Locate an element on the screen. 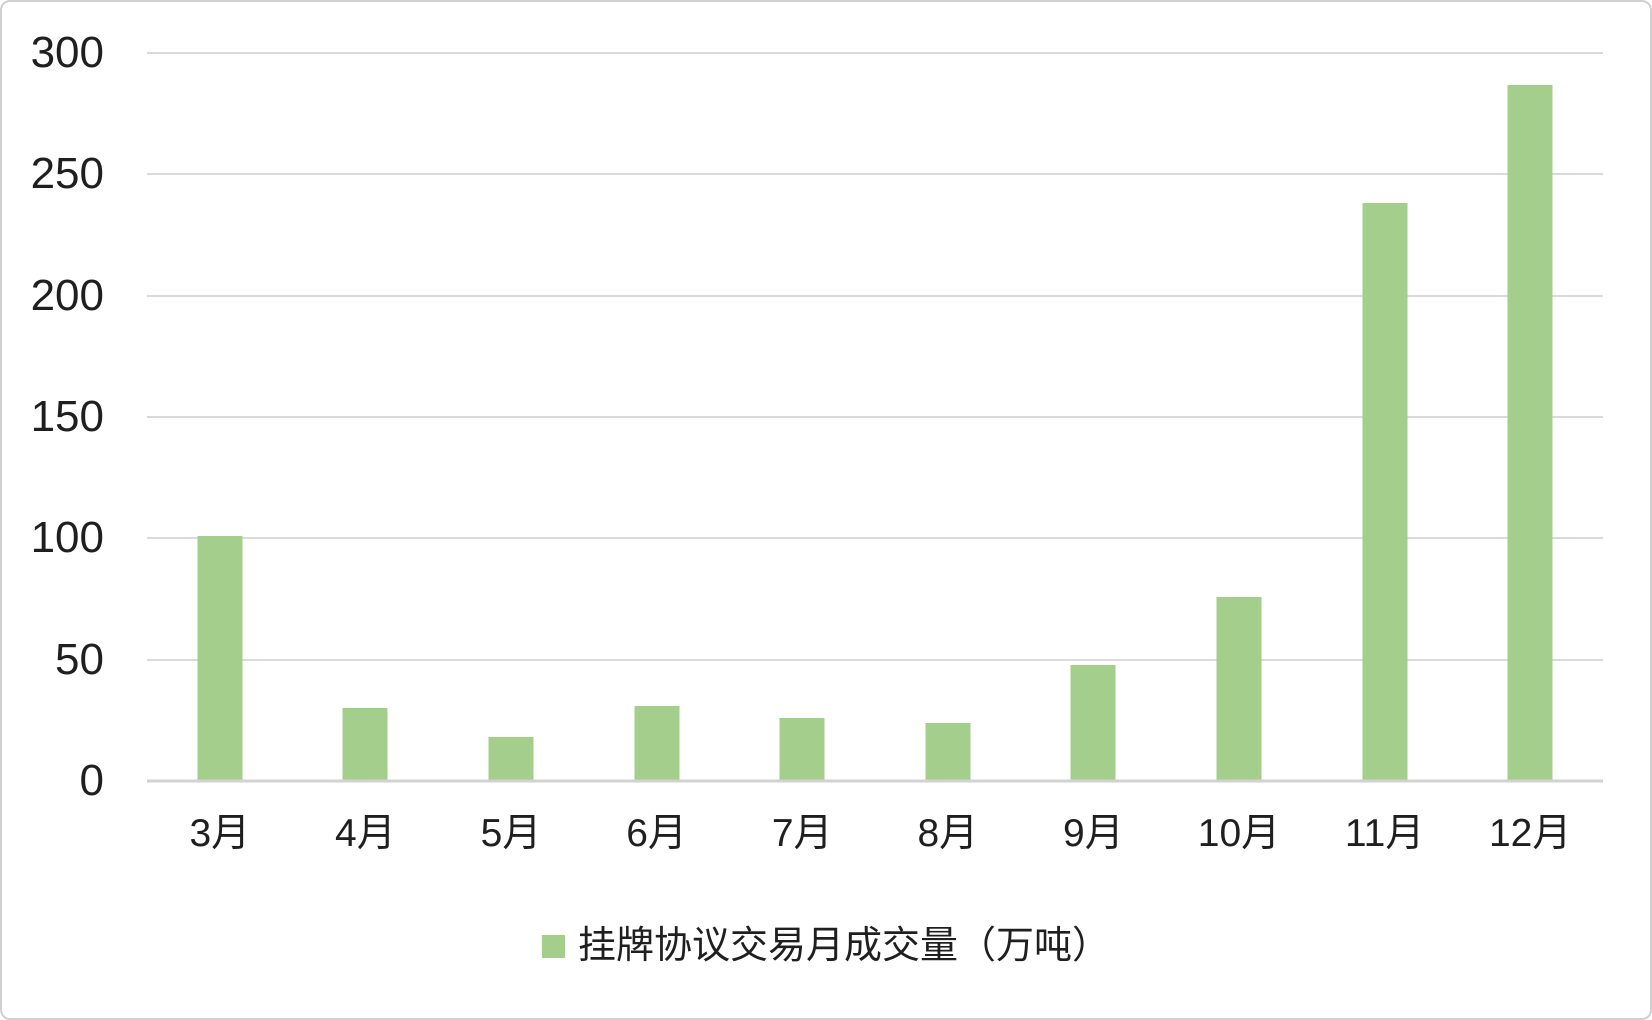  x-tick-label-4月: 4月 is located at coordinates (365, 833).